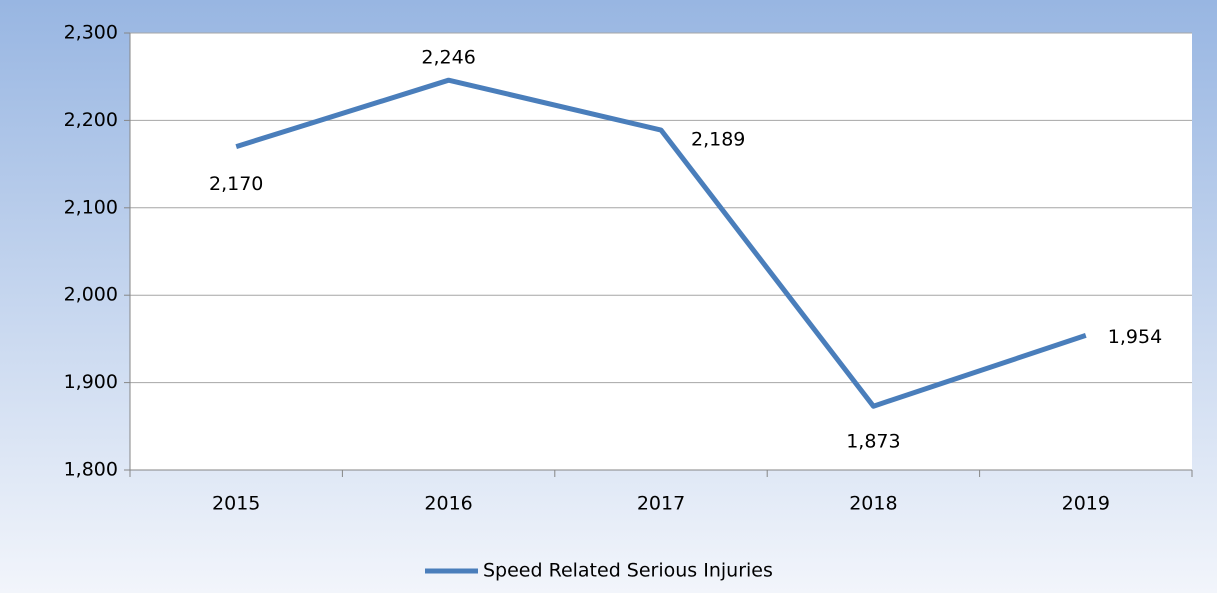 The width and height of the screenshot is (1217, 593). What do you see at coordinates (448, 504) in the screenshot?
I see `x-tick-label: 2016` at bounding box center [448, 504].